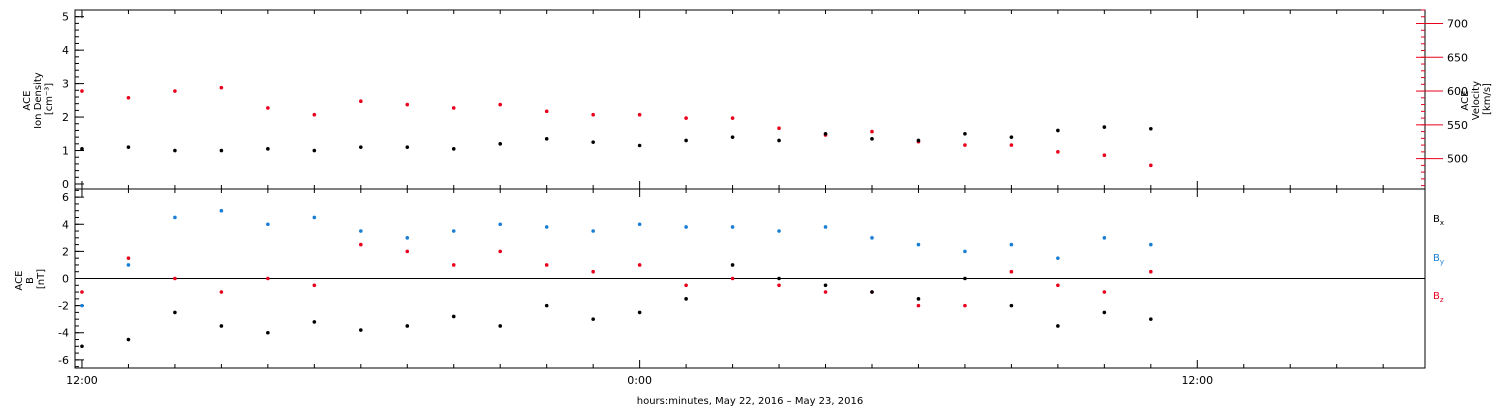 This screenshot has width=1500, height=410. What do you see at coordinates (65, 197) in the screenshot?
I see `y-tick-label: 6` at bounding box center [65, 197].